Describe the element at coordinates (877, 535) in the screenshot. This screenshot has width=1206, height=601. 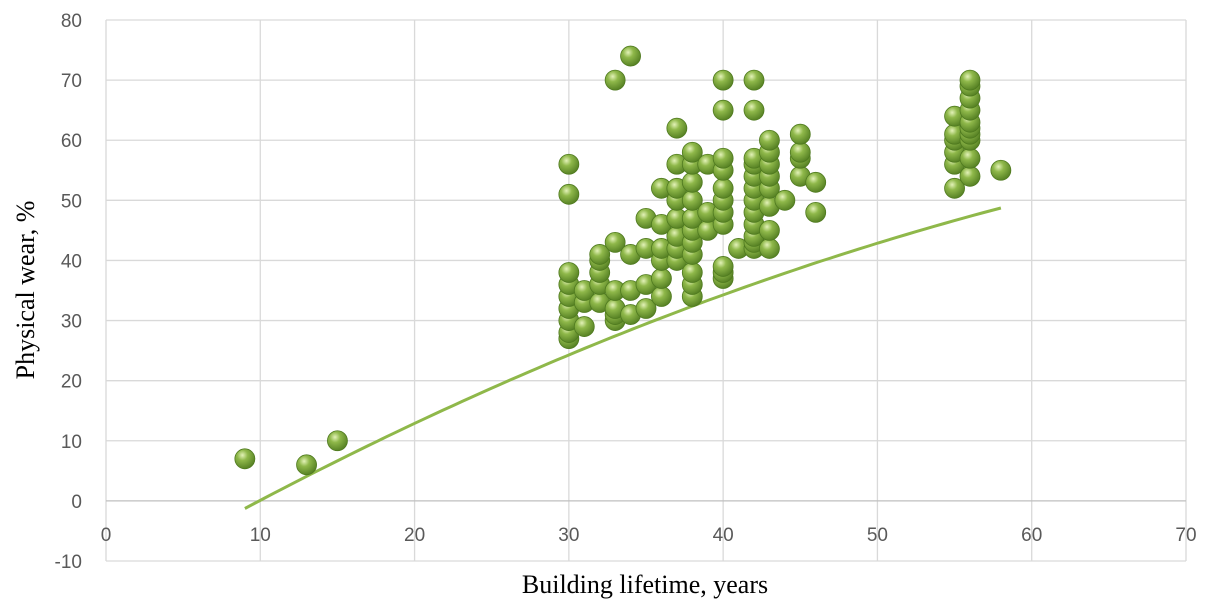
I see `x-tick-label: 50` at that location.